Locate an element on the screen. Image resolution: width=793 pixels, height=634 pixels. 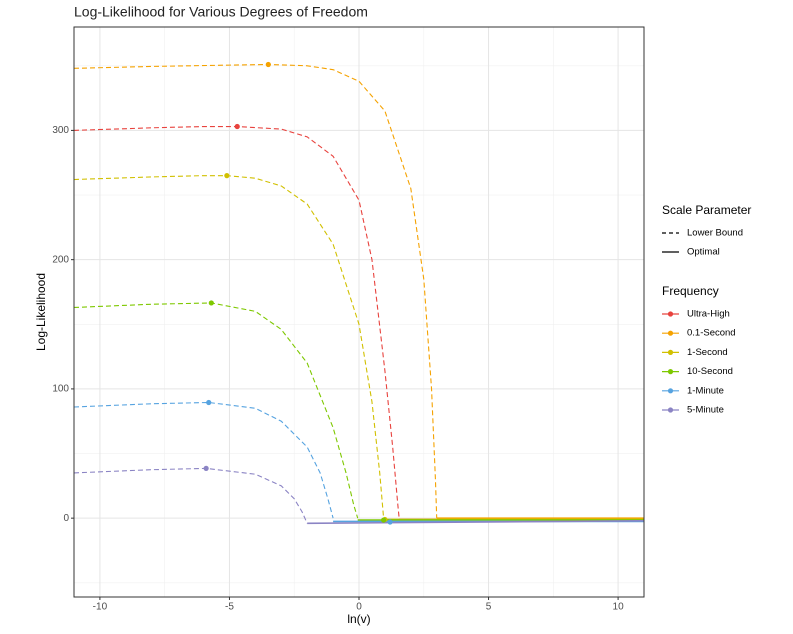
x-axis-title: ln(v) is located at coordinates (358, 619).